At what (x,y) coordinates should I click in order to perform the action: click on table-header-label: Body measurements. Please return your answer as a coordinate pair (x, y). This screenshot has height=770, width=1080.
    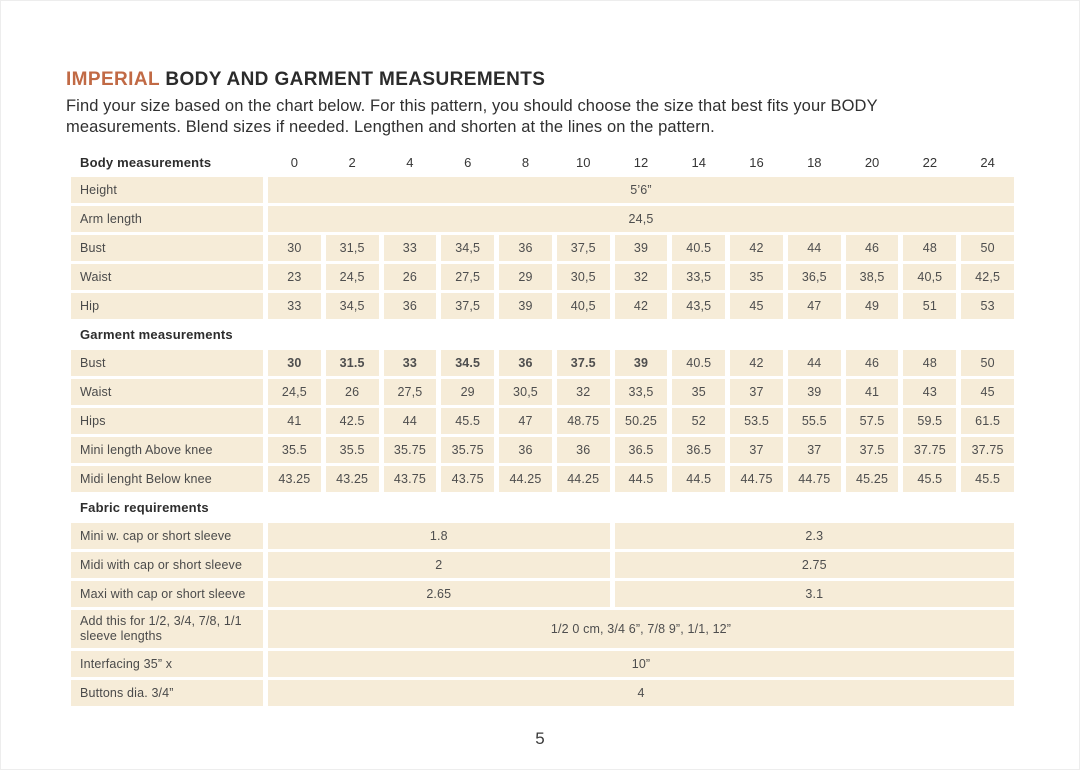
    Looking at the image, I should click on (146, 162).